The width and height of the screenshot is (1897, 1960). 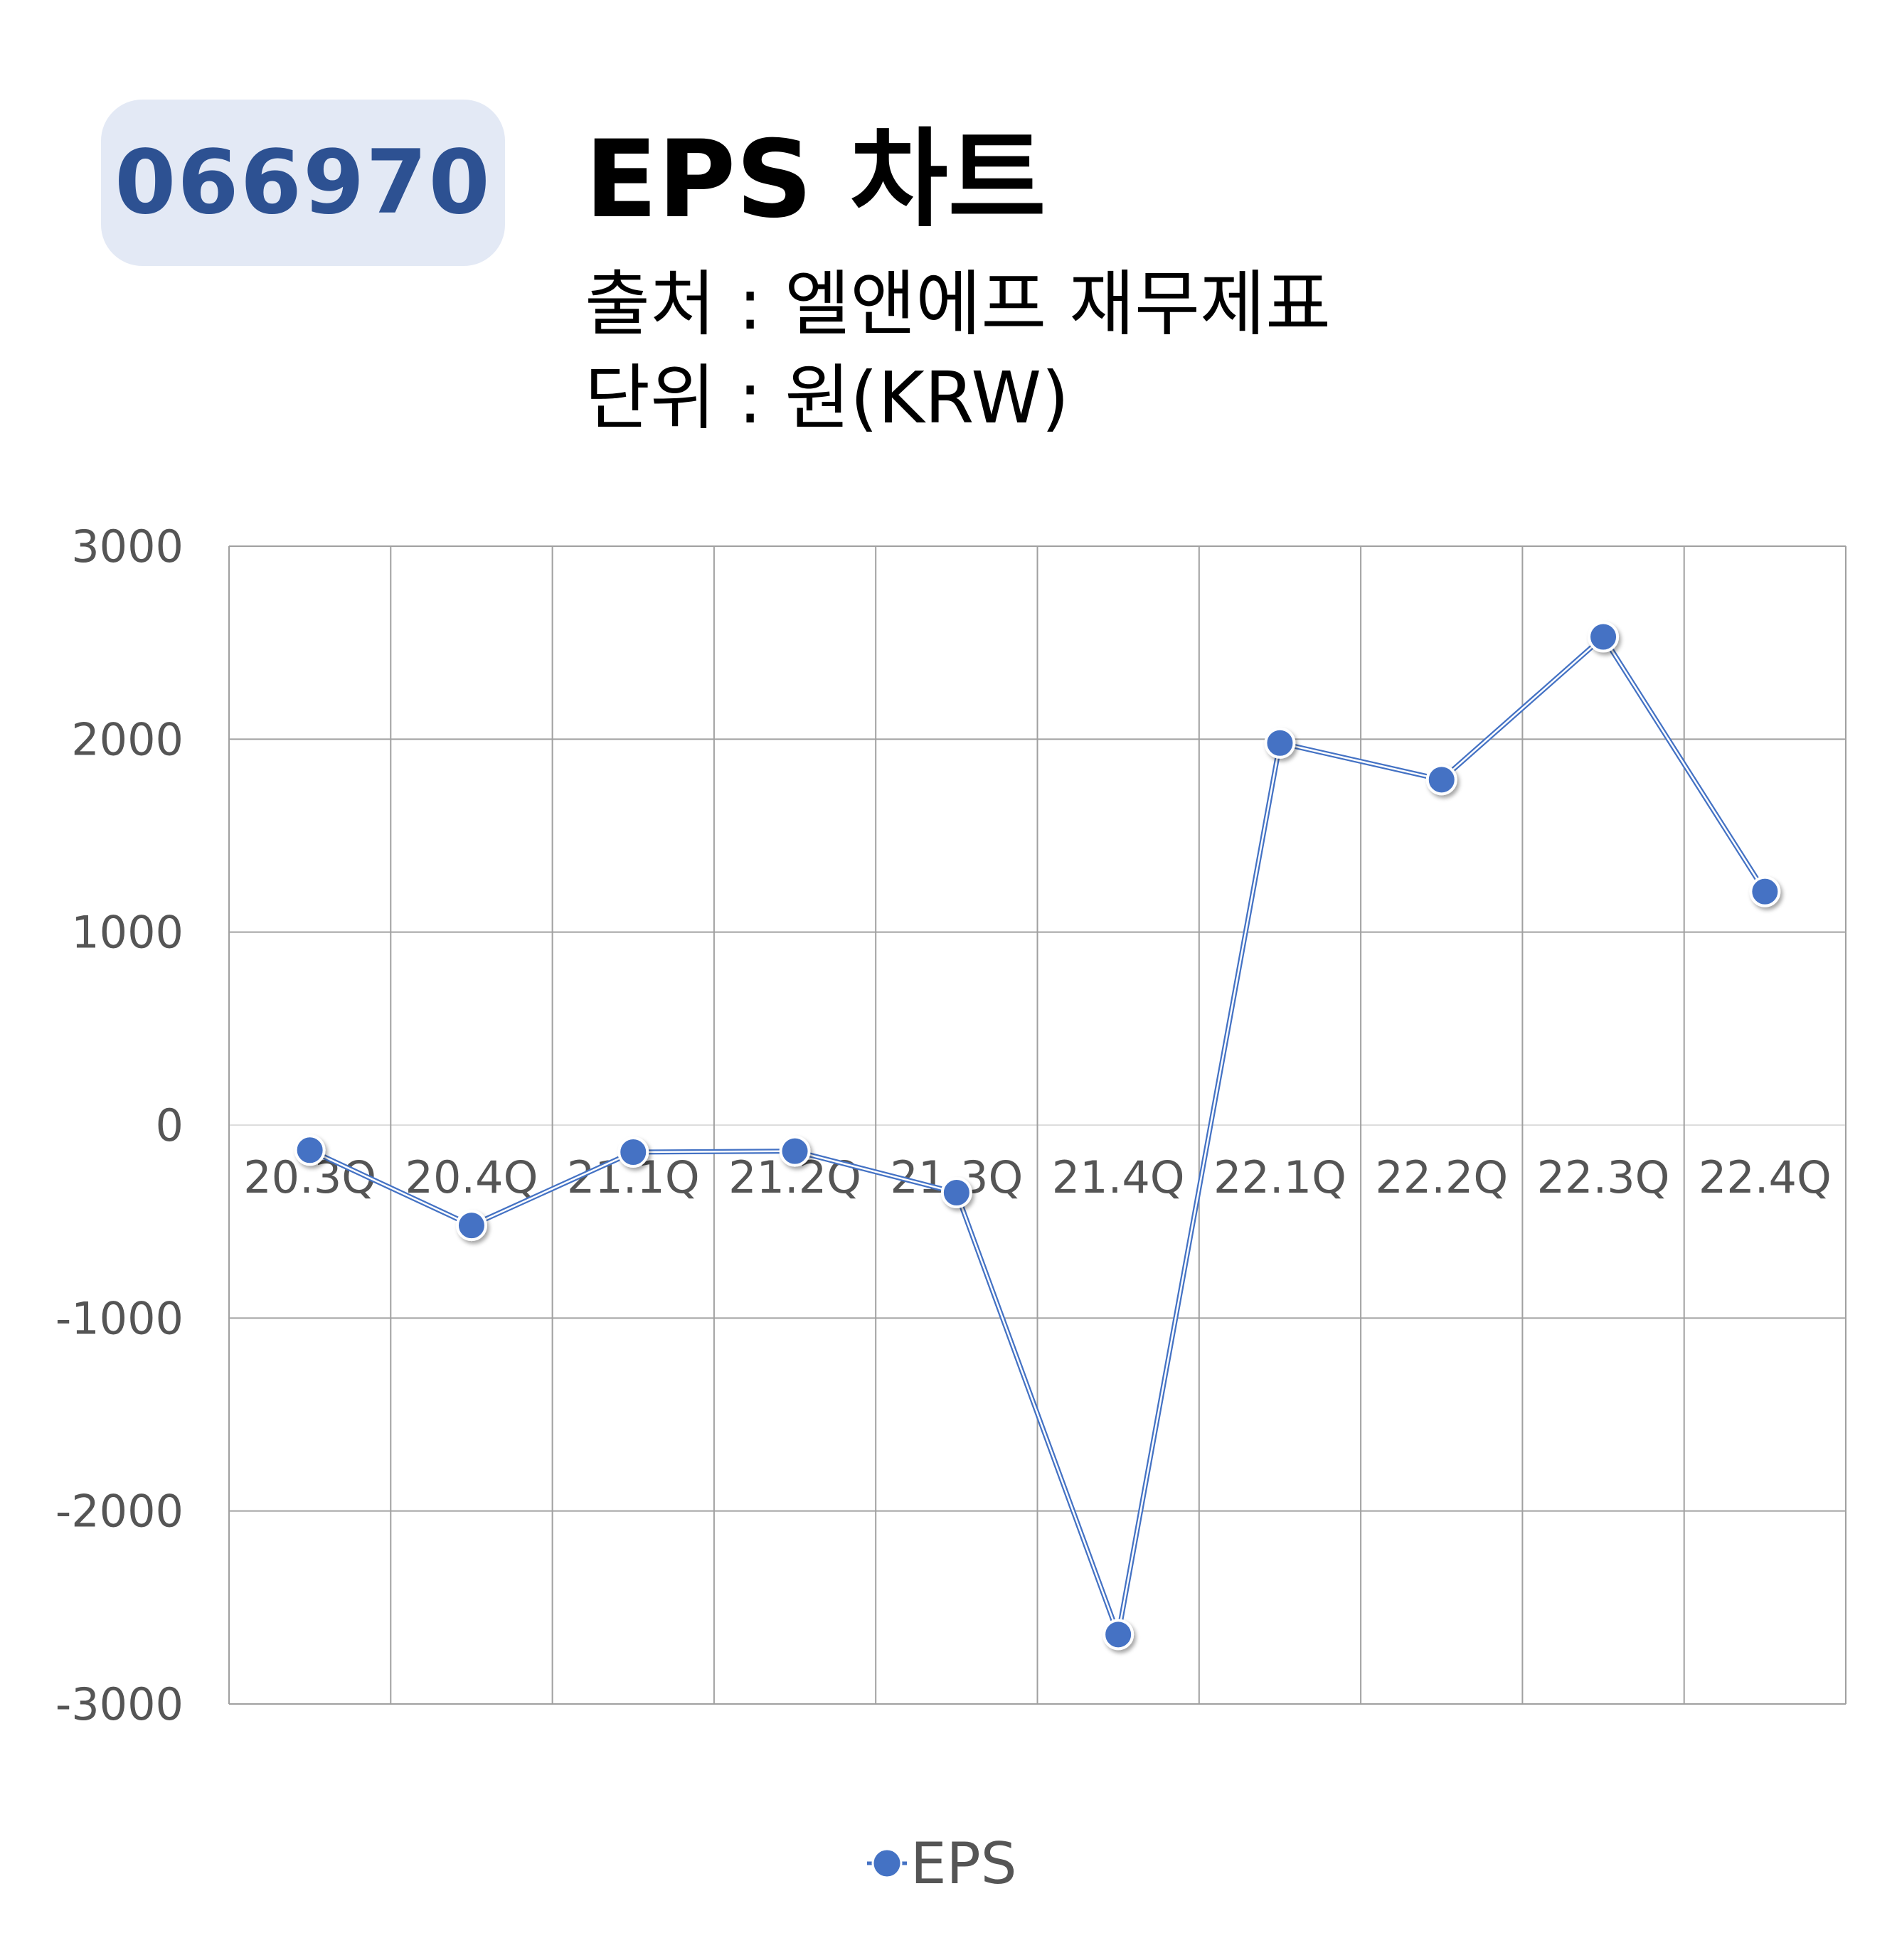 What do you see at coordinates (1604, 1177) in the screenshot?
I see `x-tick-label: 22.3Q` at bounding box center [1604, 1177].